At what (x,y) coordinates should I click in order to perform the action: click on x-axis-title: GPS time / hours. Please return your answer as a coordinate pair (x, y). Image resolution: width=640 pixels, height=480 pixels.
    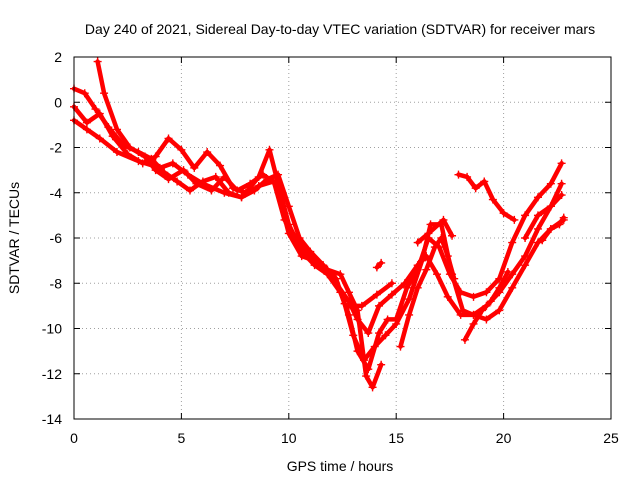
    Looking at the image, I should click on (340, 466).